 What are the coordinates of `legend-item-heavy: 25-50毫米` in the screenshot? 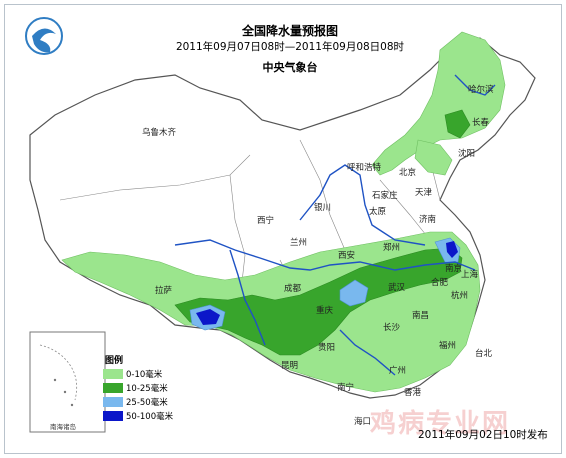 It's located at (135, 402).